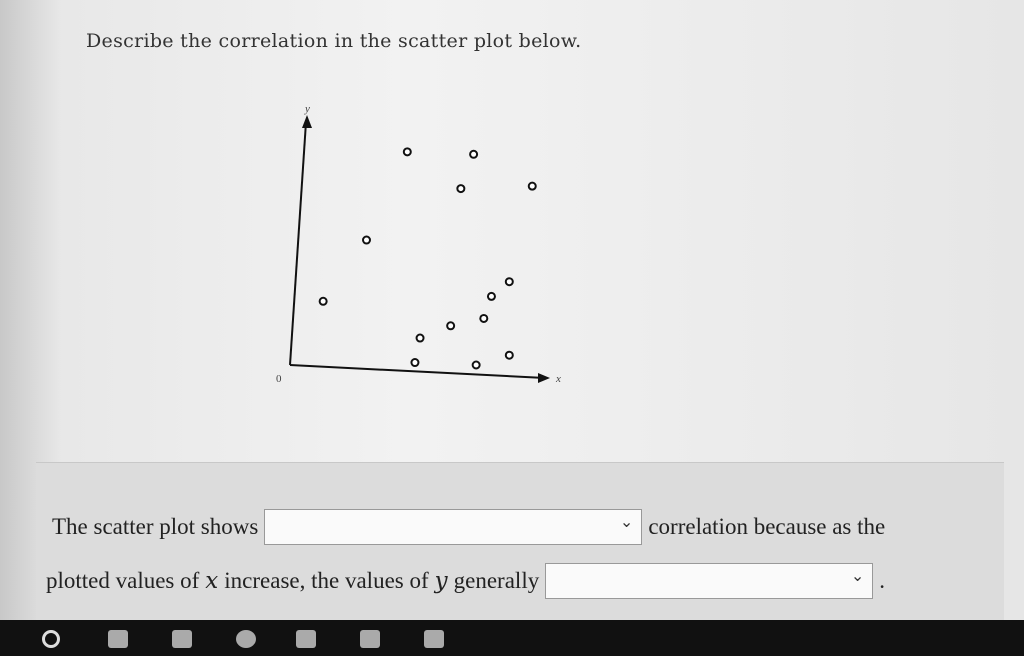  I want to click on text: The scatter plot shows, so click(155, 526).